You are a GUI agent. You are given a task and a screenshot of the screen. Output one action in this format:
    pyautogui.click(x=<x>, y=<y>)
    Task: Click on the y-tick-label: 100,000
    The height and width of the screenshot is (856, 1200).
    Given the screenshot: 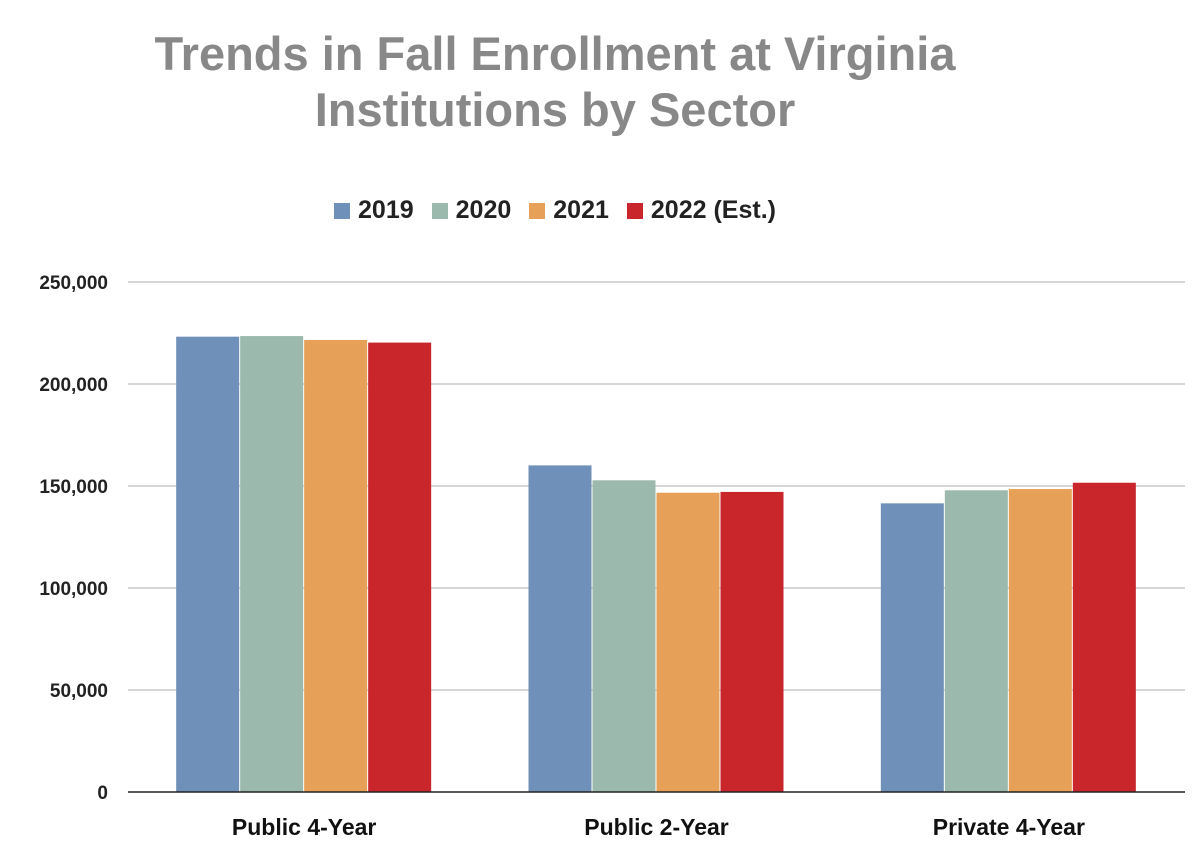 What is the action you would take?
    pyautogui.click(x=73, y=589)
    